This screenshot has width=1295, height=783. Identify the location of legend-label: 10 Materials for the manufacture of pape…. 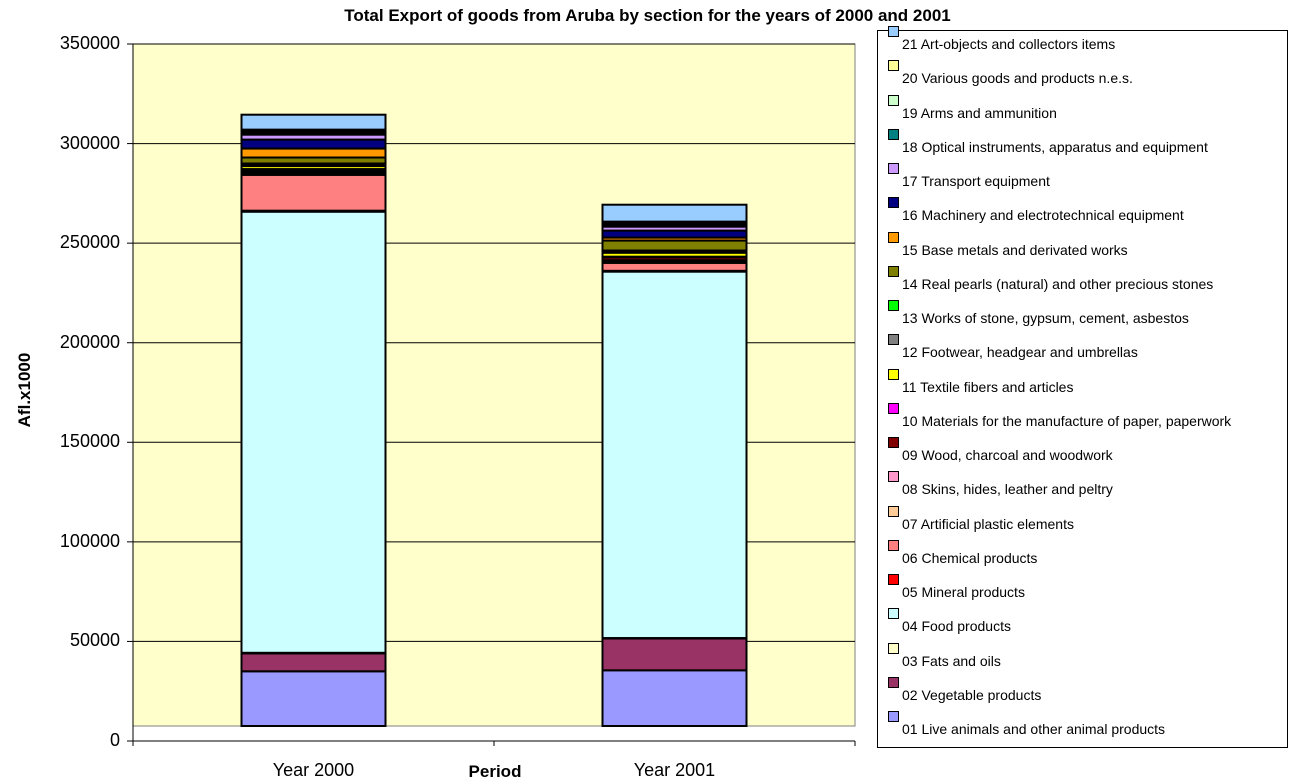
(1067, 420).